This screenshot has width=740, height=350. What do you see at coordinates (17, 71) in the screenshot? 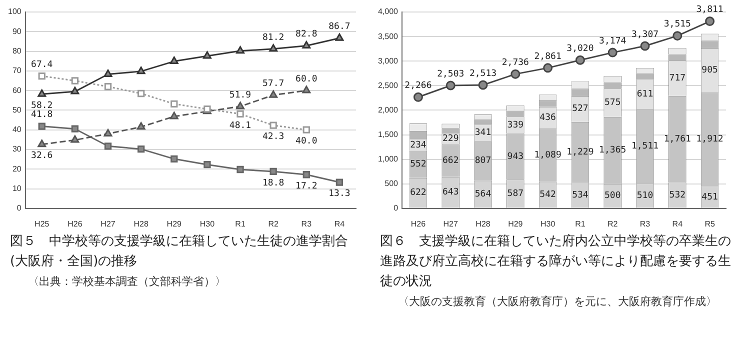
I see `y-tick-label: 70` at bounding box center [17, 71].